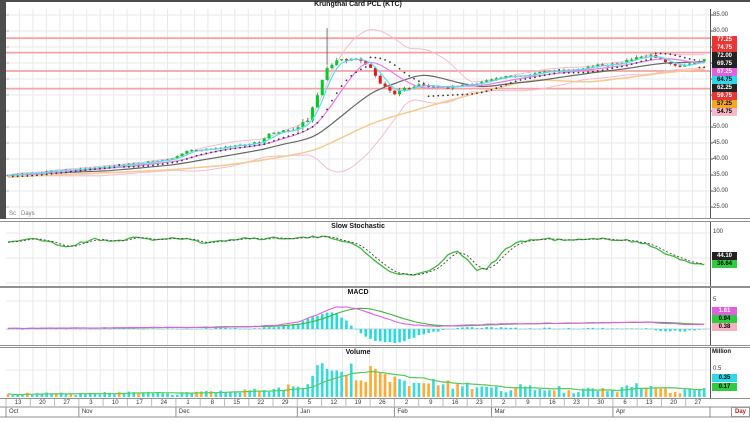  What do you see at coordinates (740, 412) in the screenshot?
I see `periodicity-day-button: Day` at bounding box center [740, 412].